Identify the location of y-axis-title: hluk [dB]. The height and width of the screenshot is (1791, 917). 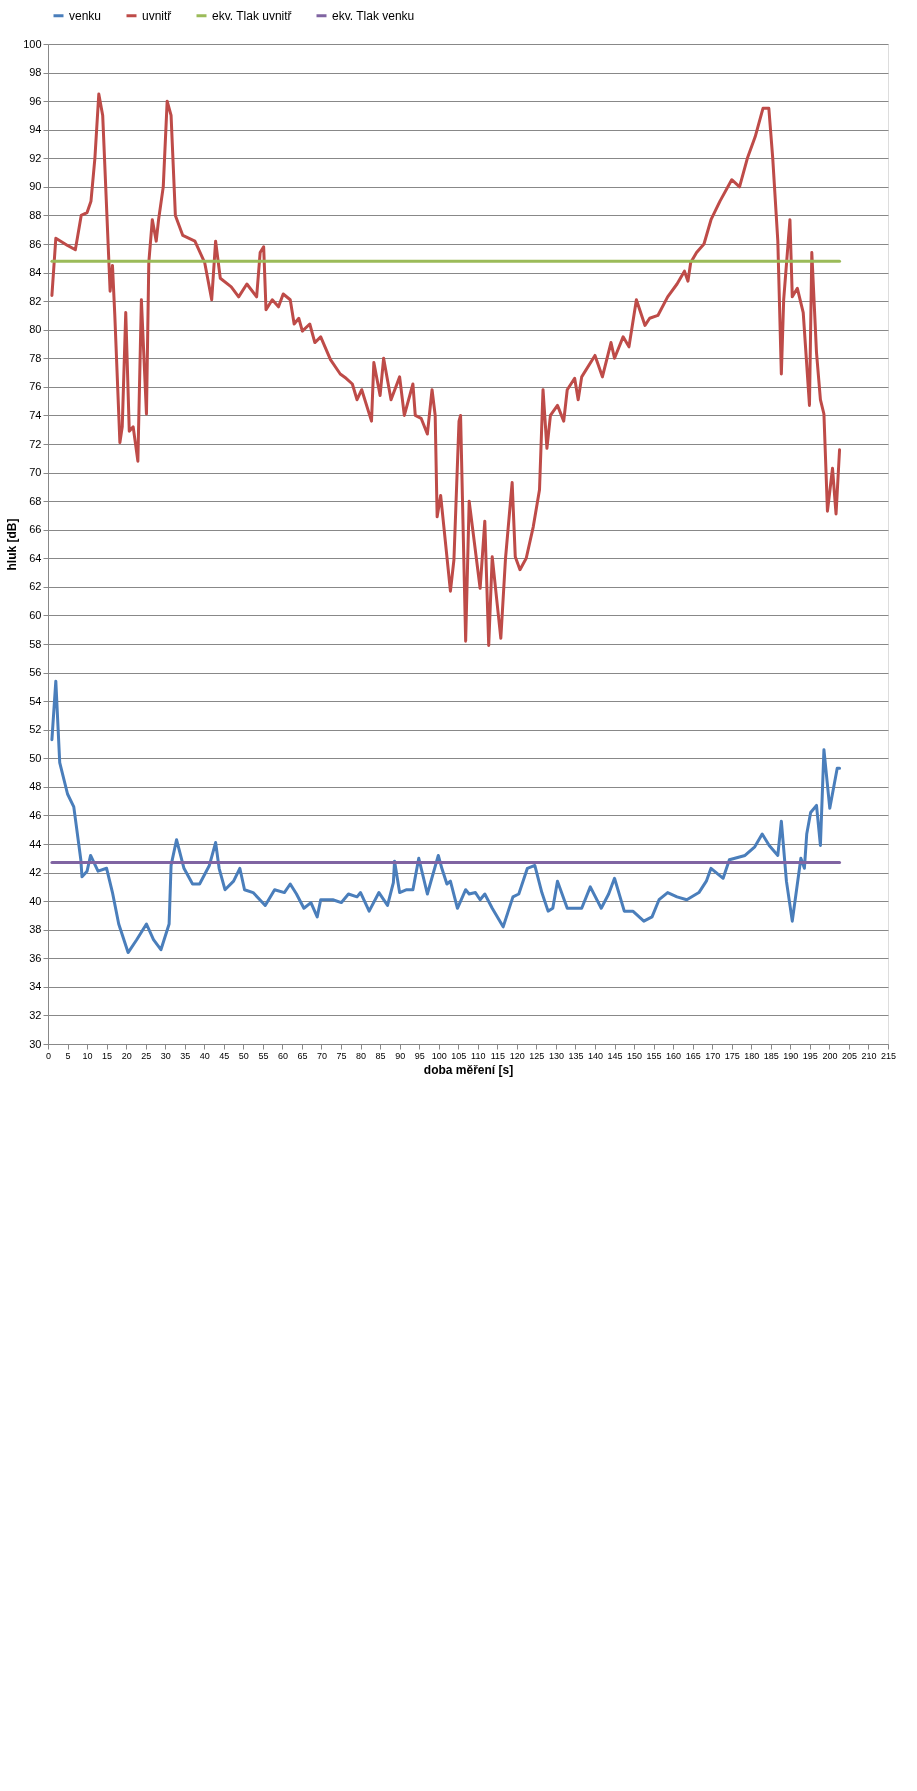
(12, 544).